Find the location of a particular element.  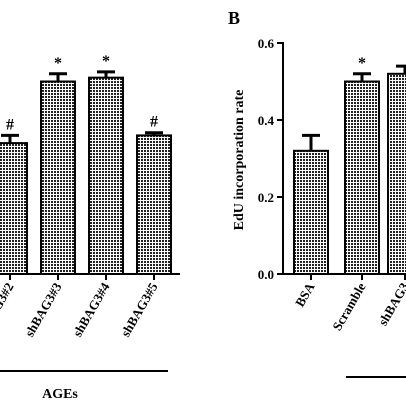

panel-a-sig-2: * is located at coordinates (106, 61).